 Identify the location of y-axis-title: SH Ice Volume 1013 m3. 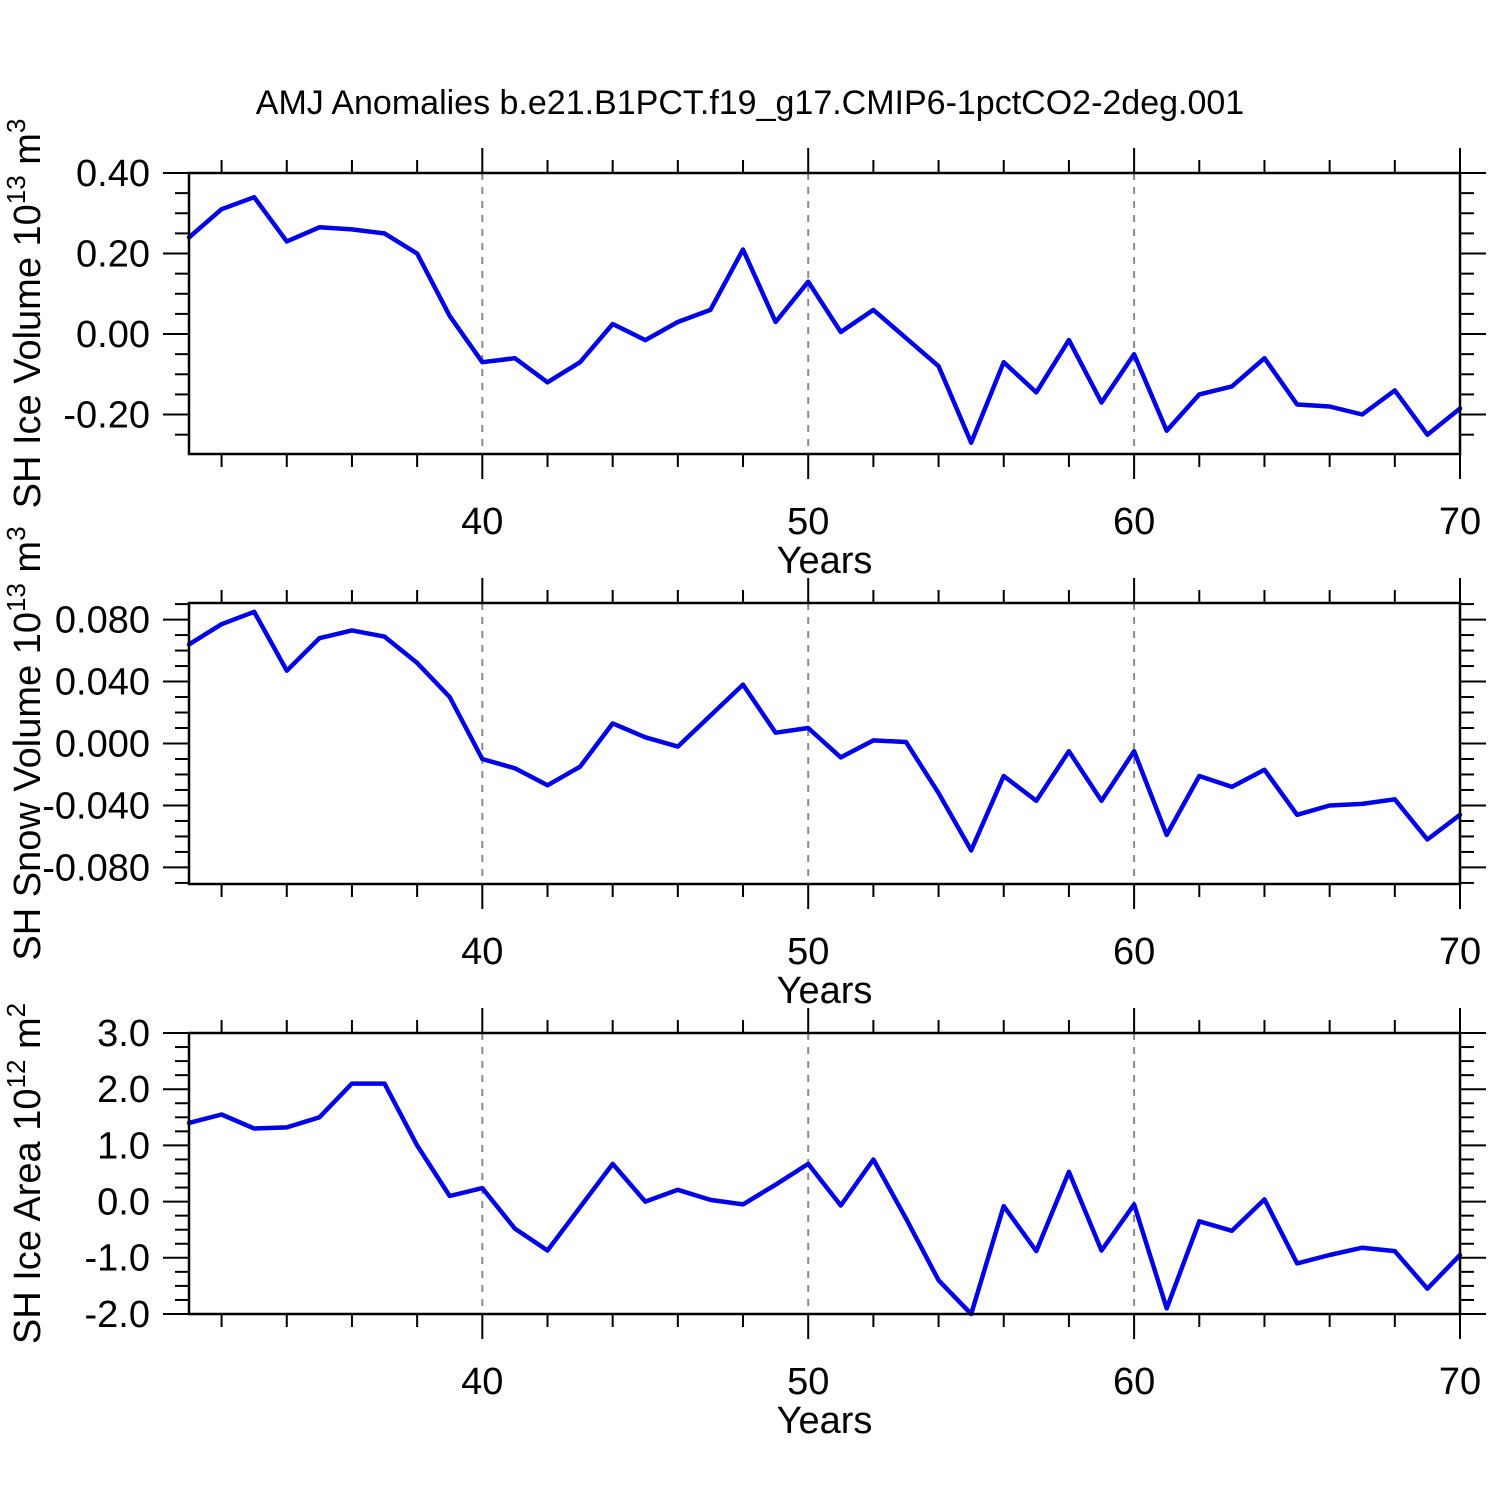
(25, 314).